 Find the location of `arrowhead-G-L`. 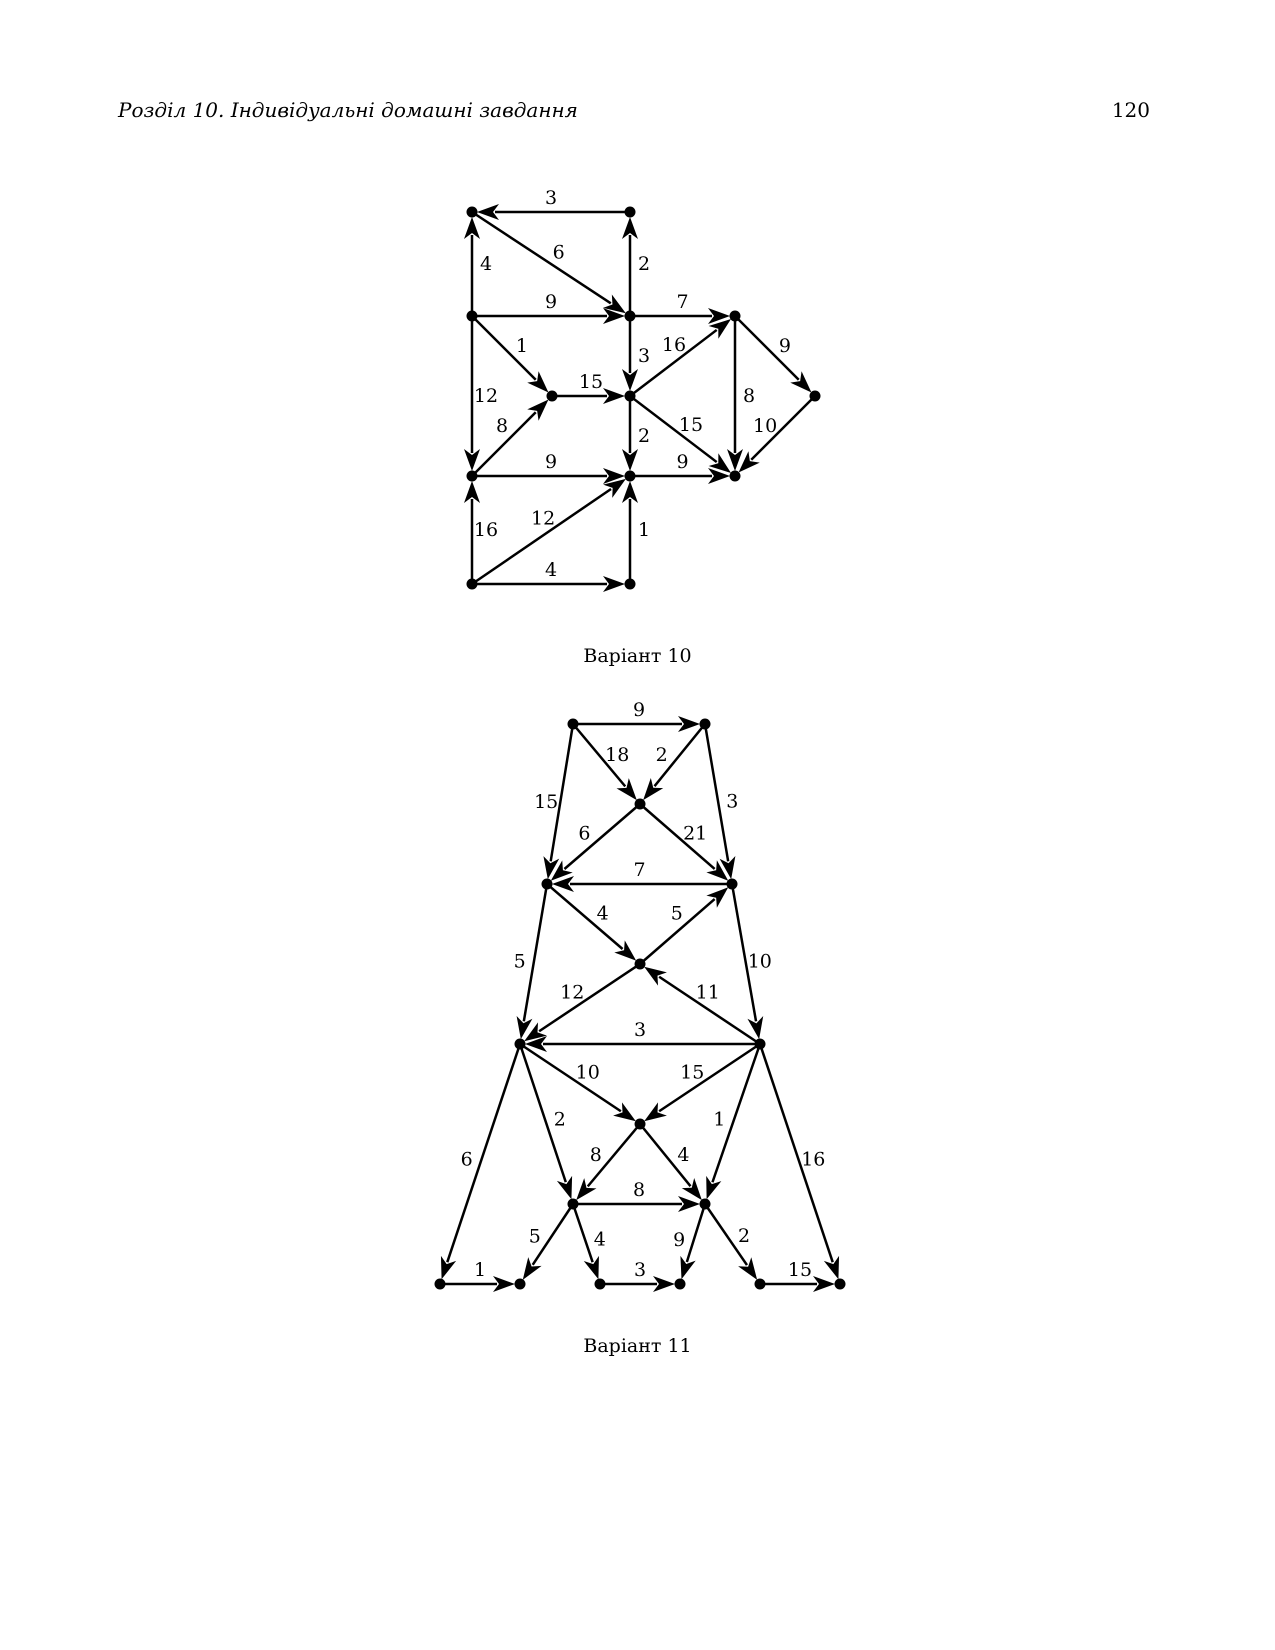

arrowhead-G-L is located at coordinates (448, 1267).